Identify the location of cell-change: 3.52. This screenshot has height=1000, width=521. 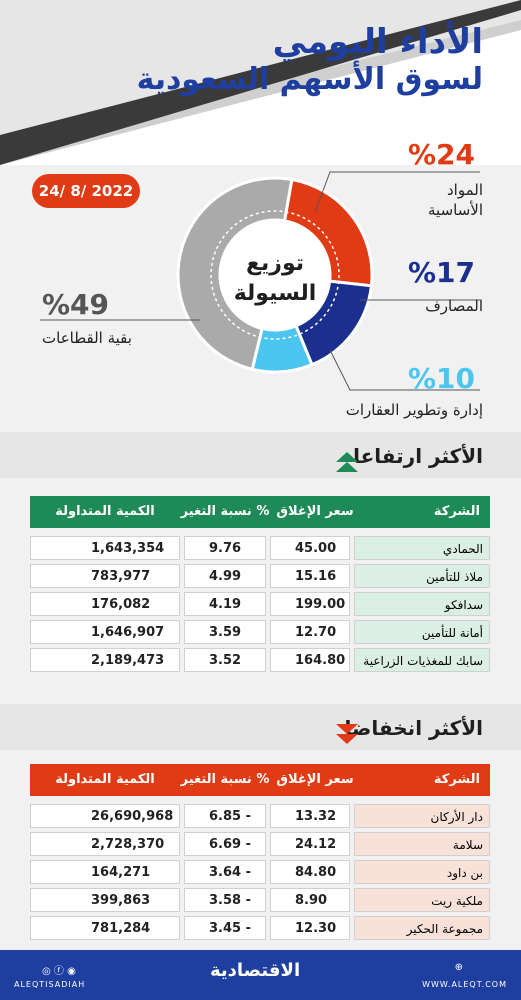
(225, 660).